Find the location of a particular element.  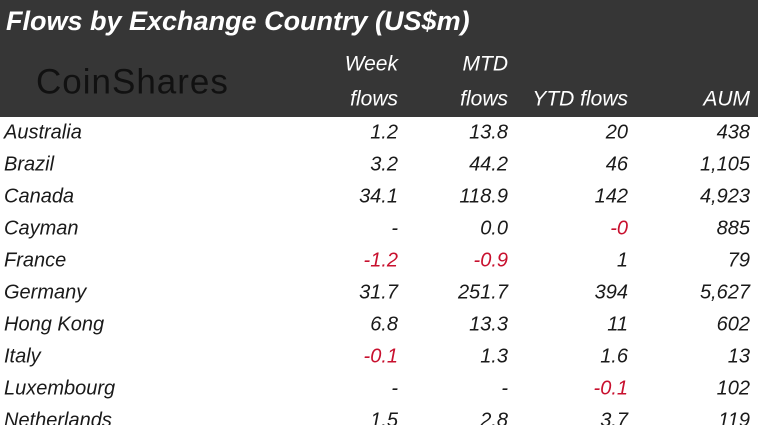

table-cell: 4,923 is located at coordinates (725, 196).